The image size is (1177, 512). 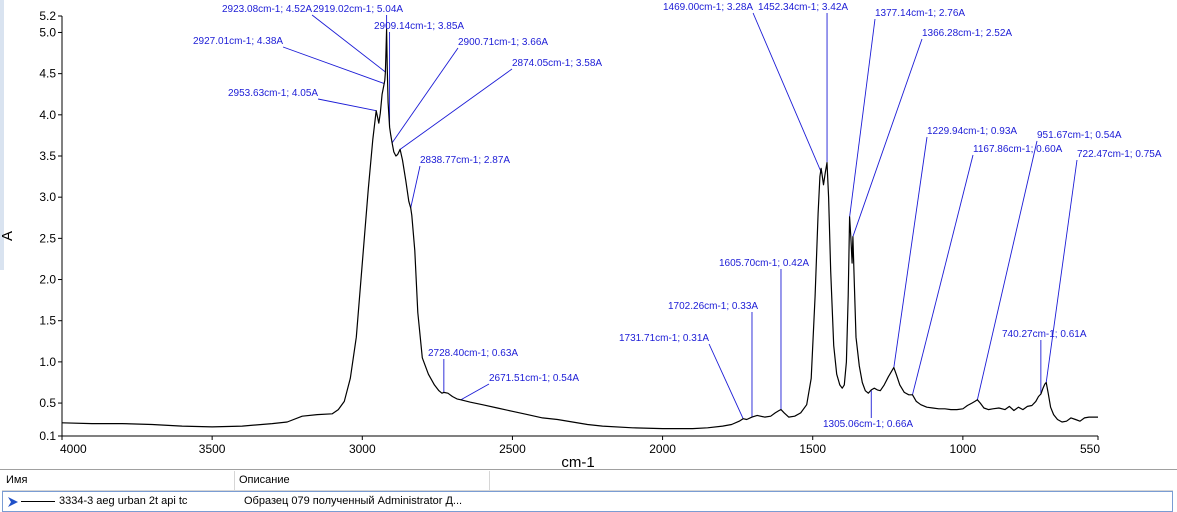 I want to click on peak-label: 2927.01cm-1; 4.38A, so click(x=238, y=41).